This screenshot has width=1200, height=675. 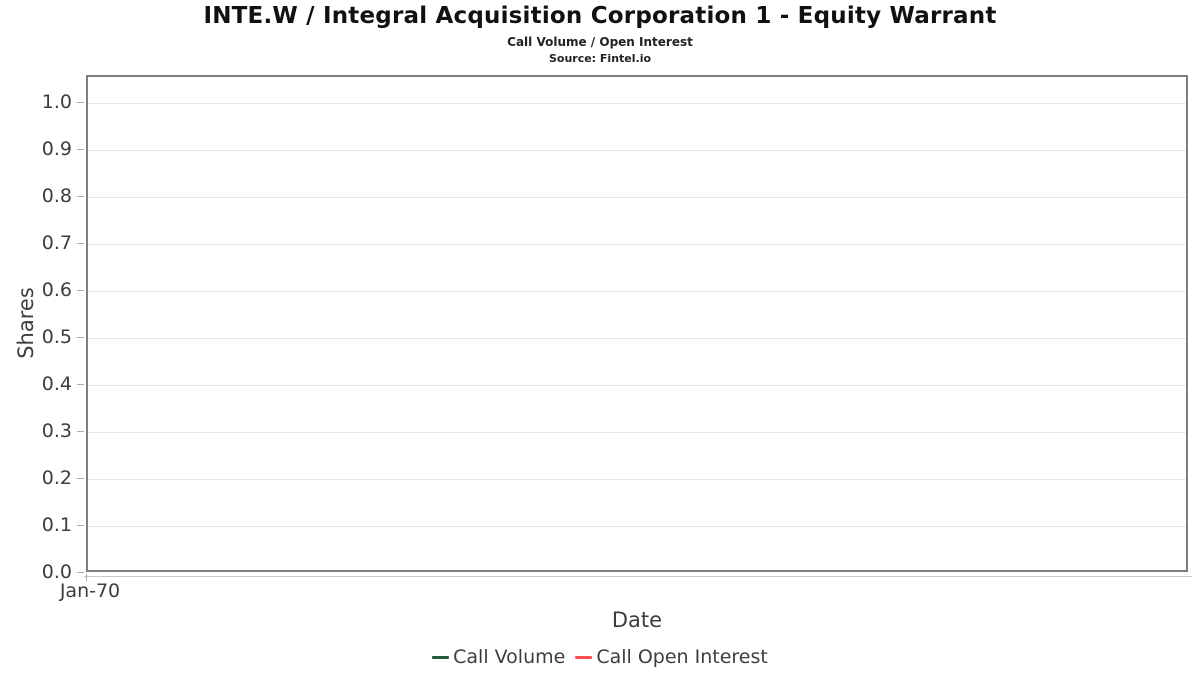 I want to click on legend: Call Volume Call Open Interest, so click(x=600, y=657).